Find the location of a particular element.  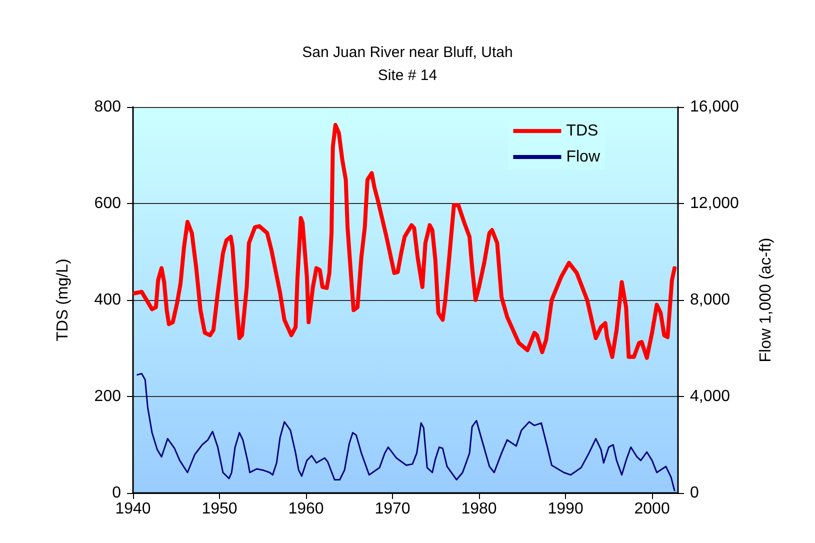

y2-tick-label: 16,000 is located at coordinates (715, 107).